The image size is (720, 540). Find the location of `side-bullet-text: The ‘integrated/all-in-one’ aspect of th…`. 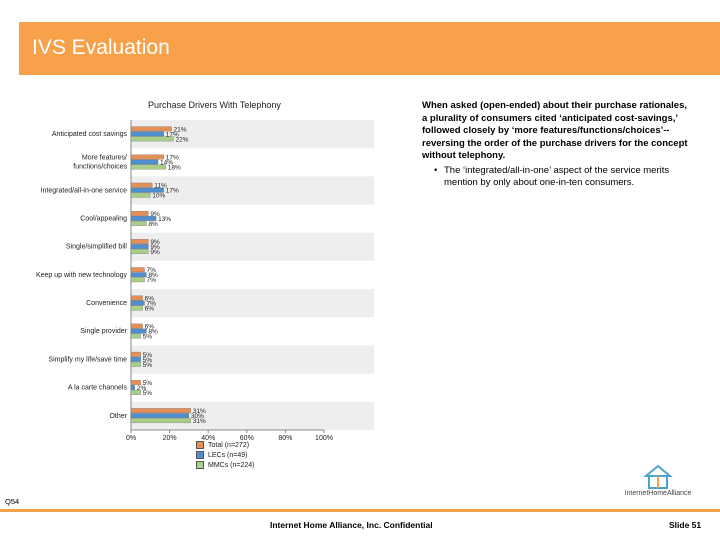

side-bullet-text: The ‘integrated/all-in-one’ aspect of th… is located at coordinates (557, 176).